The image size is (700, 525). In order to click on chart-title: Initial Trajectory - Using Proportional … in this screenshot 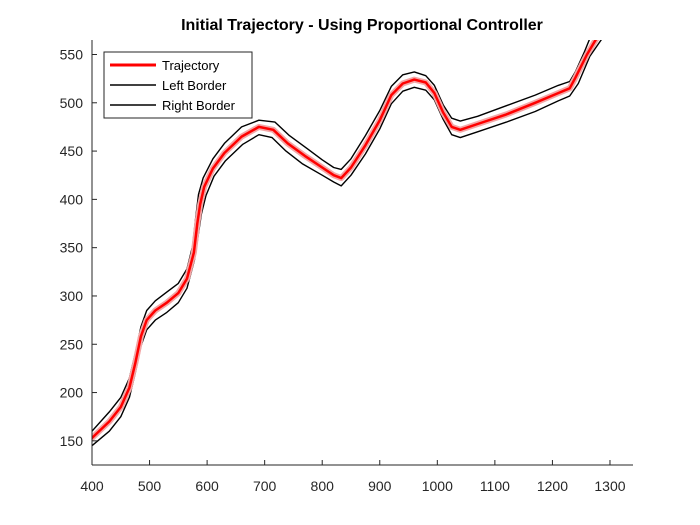, I will do `click(362, 25)`.